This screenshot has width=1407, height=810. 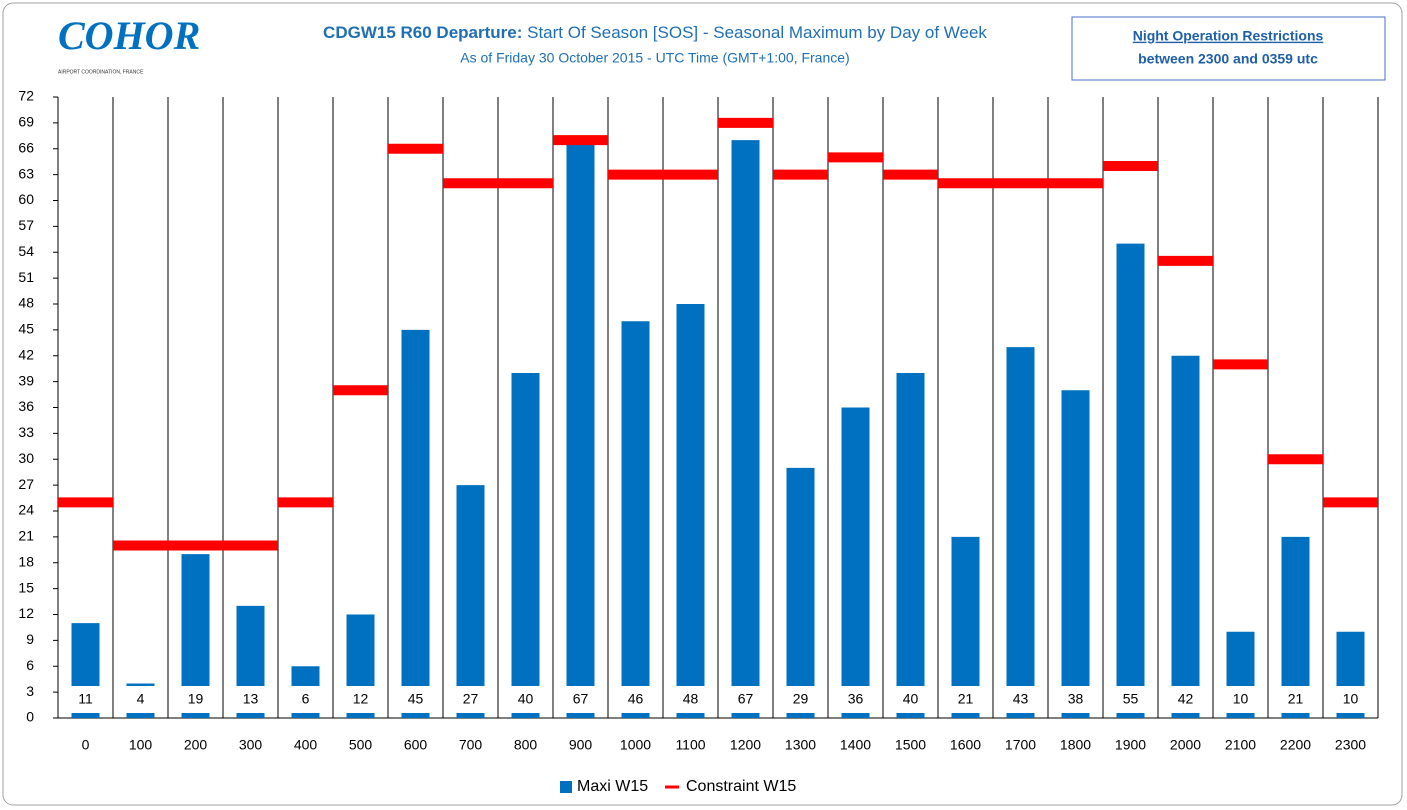 I want to click on value-label: 6, so click(x=306, y=699).